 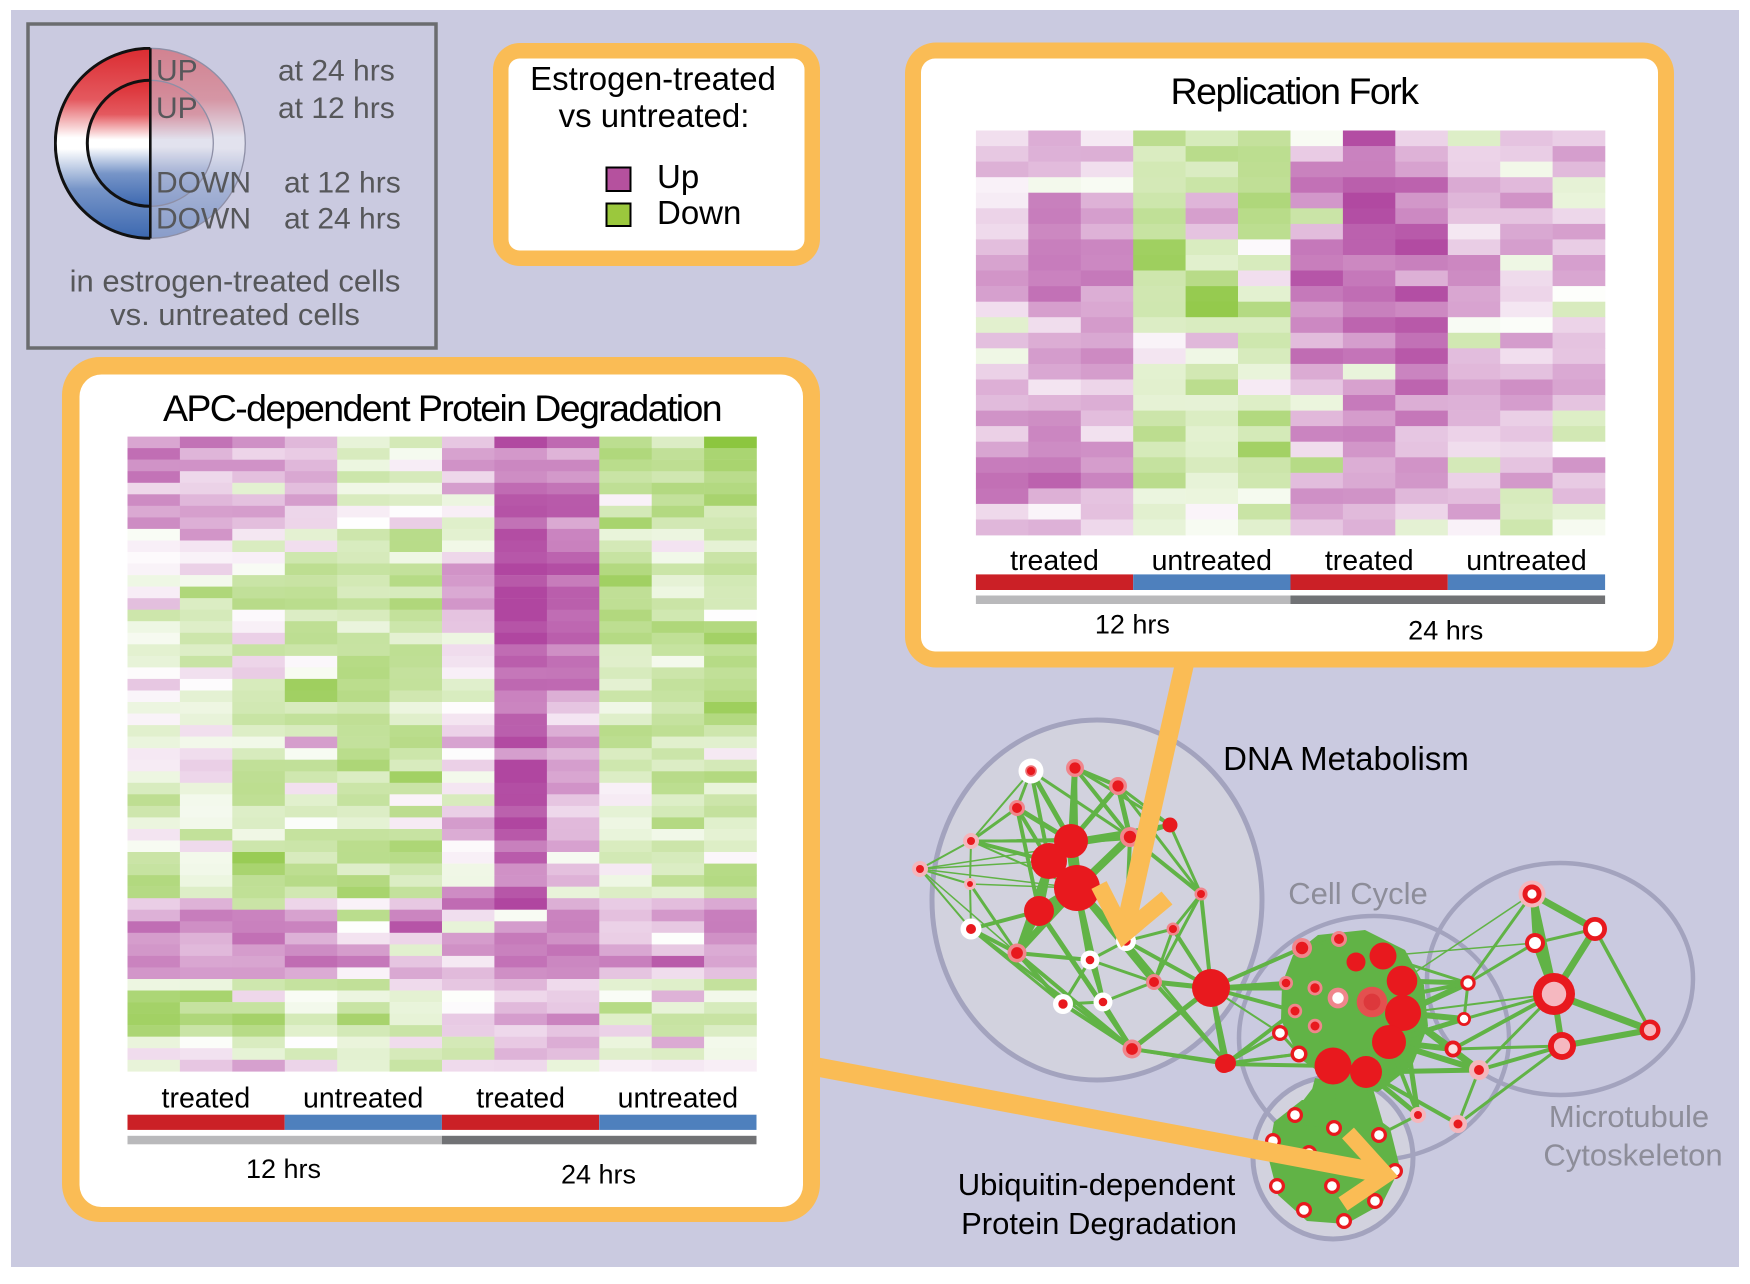 What do you see at coordinates (1629, 1116) in the screenshot?
I see `svg-text: Microtubule` at bounding box center [1629, 1116].